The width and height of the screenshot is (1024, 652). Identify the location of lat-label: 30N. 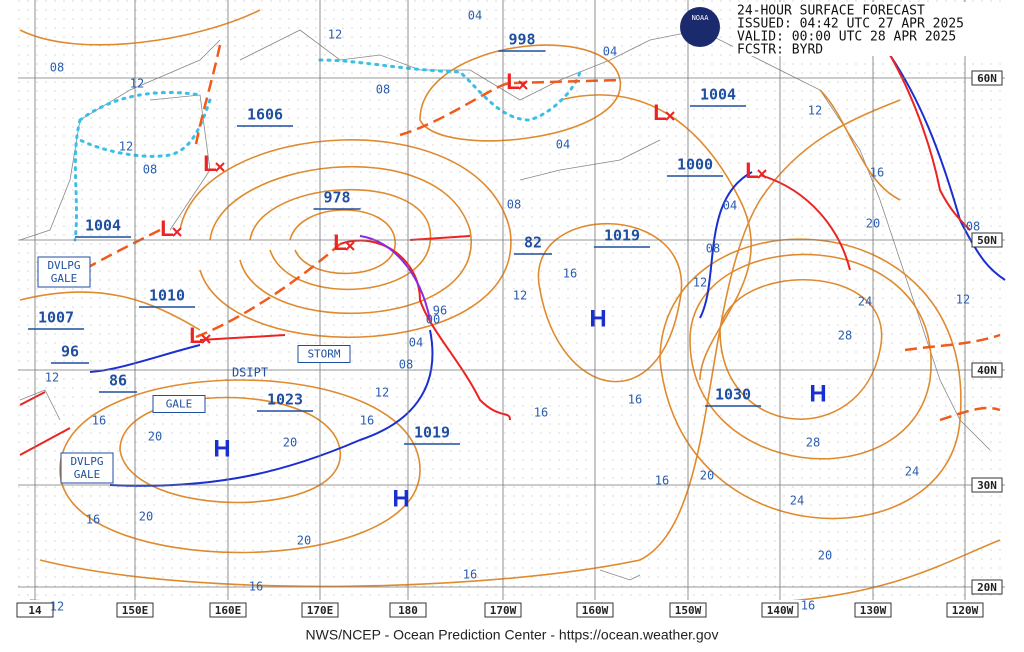
(987, 485).